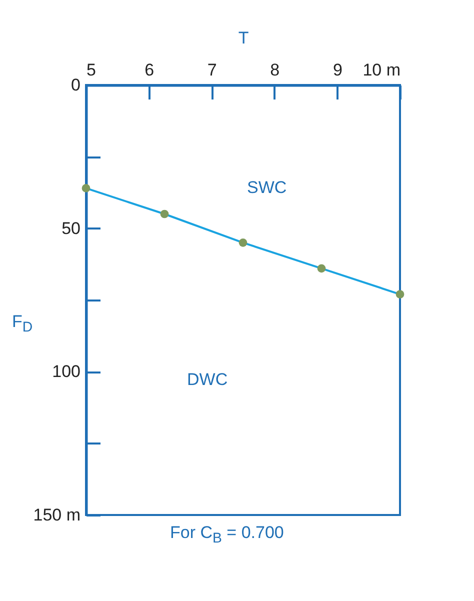 This screenshot has height=601, width=474. Describe the element at coordinates (91, 70) in the screenshot. I see `x-tick-label: 5` at that location.